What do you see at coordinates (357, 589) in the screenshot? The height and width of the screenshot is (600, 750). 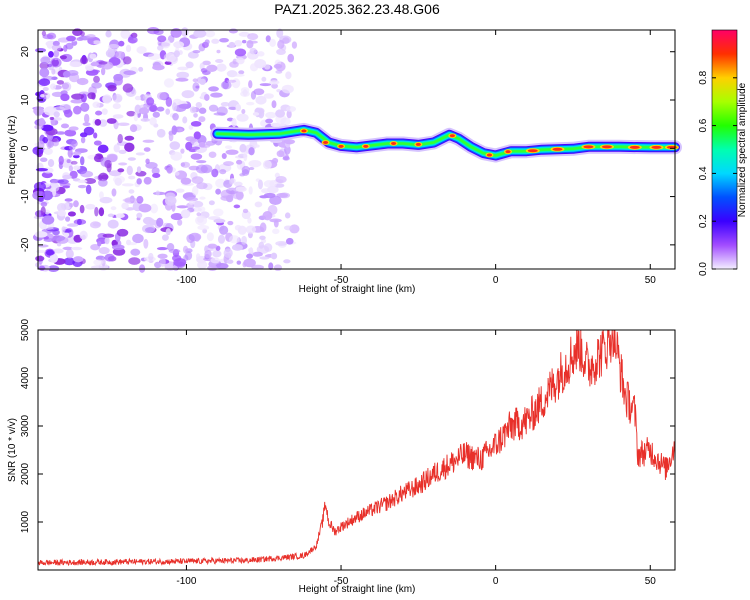 I see `snr-x-axis-label: Height of straight line (km)` at bounding box center [357, 589].